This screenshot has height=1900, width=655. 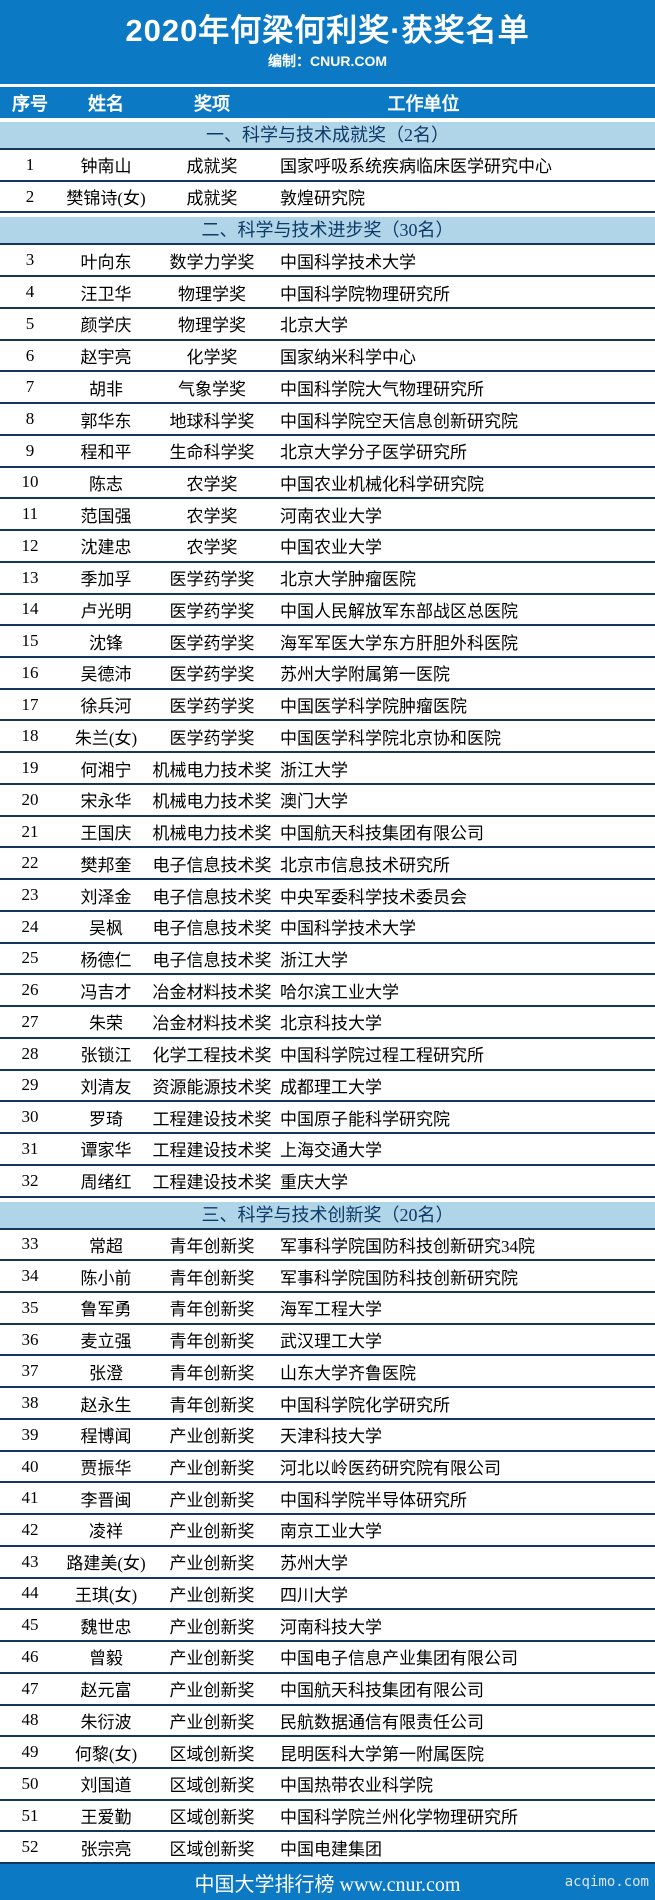 What do you see at coordinates (106, 1183) in the screenshot?
I see `cell-name: 周绪红` at bounding box center [106, 1183].